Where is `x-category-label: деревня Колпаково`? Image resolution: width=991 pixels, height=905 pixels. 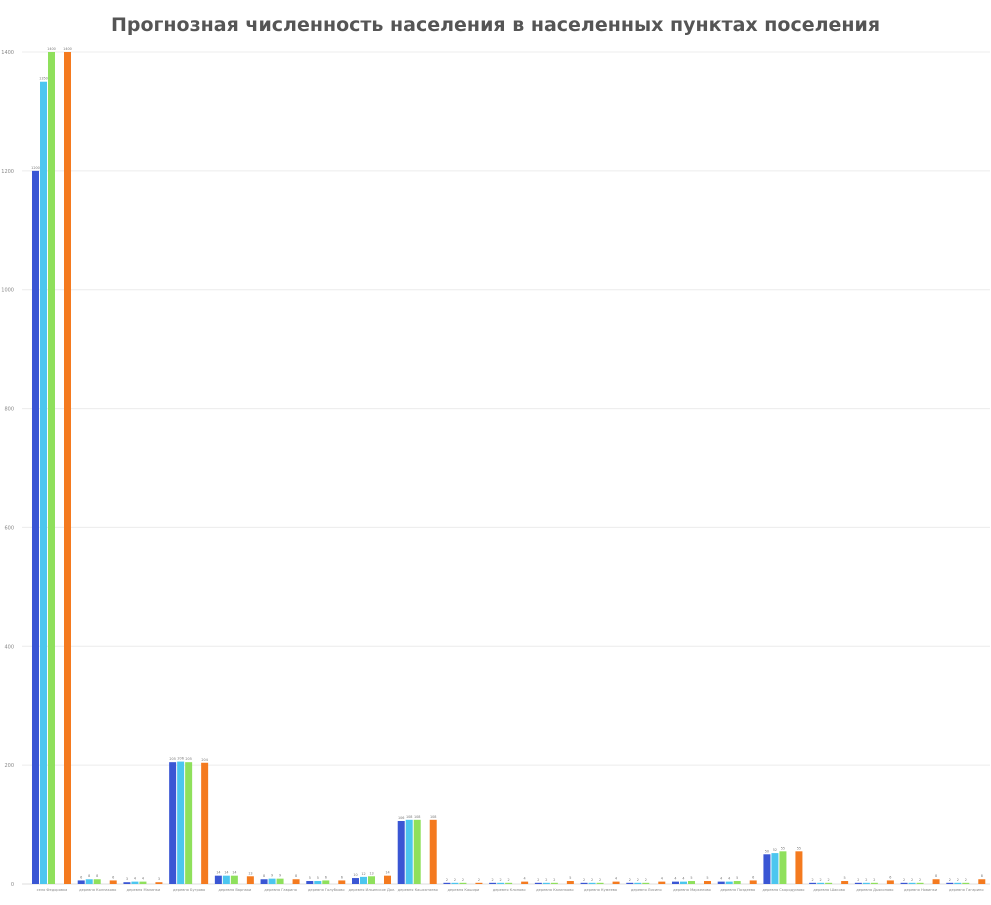
x-category-label: деревня Колпаково is located at coordinates (97, 890).